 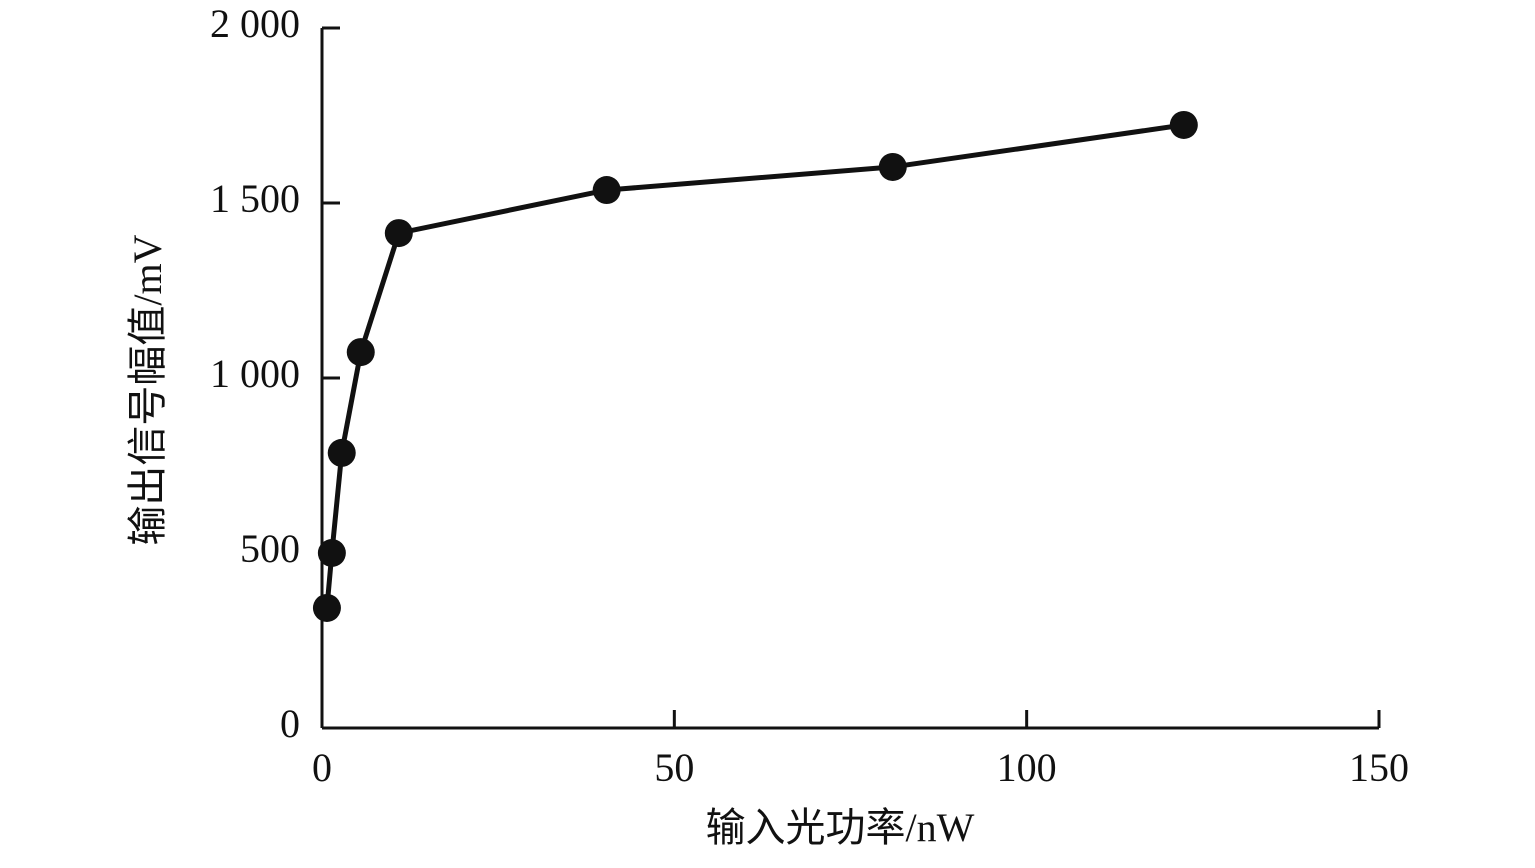 What do you see at coordinates (255, 373) in the screenshot?
I see `y-tick-label: 1 000` at bounding box center [255, 373].